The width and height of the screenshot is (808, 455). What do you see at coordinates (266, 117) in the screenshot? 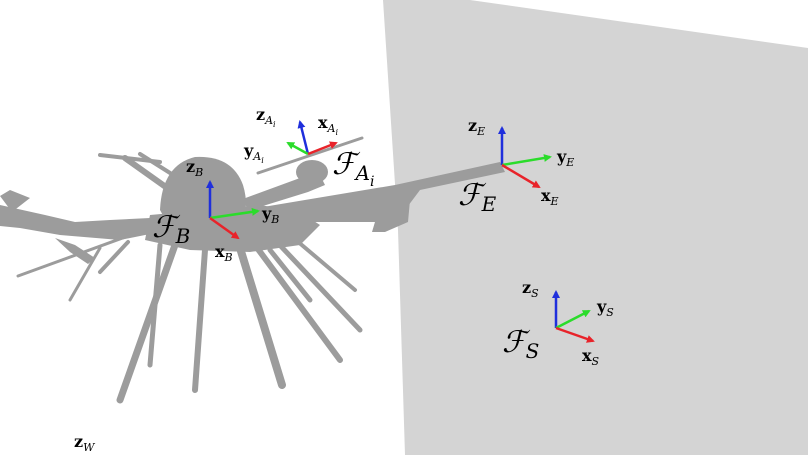
I see `arm-z-label: zAi` at bounding box center [266, 117].